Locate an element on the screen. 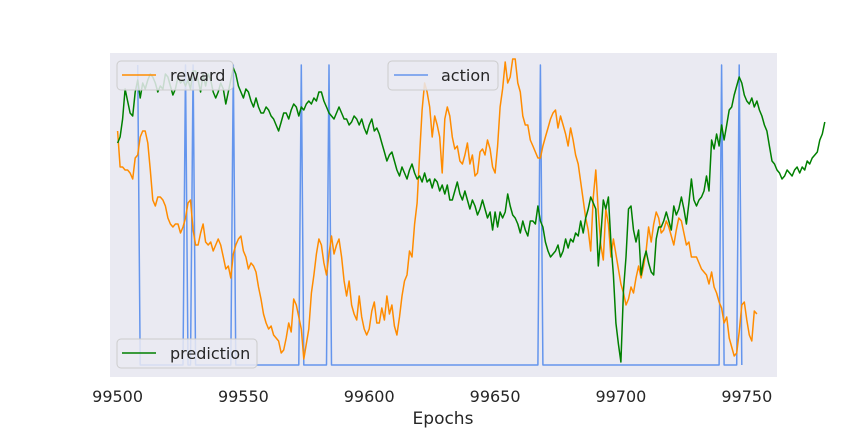  x-tick-label: 99600 is located at coordinates (369, 396).